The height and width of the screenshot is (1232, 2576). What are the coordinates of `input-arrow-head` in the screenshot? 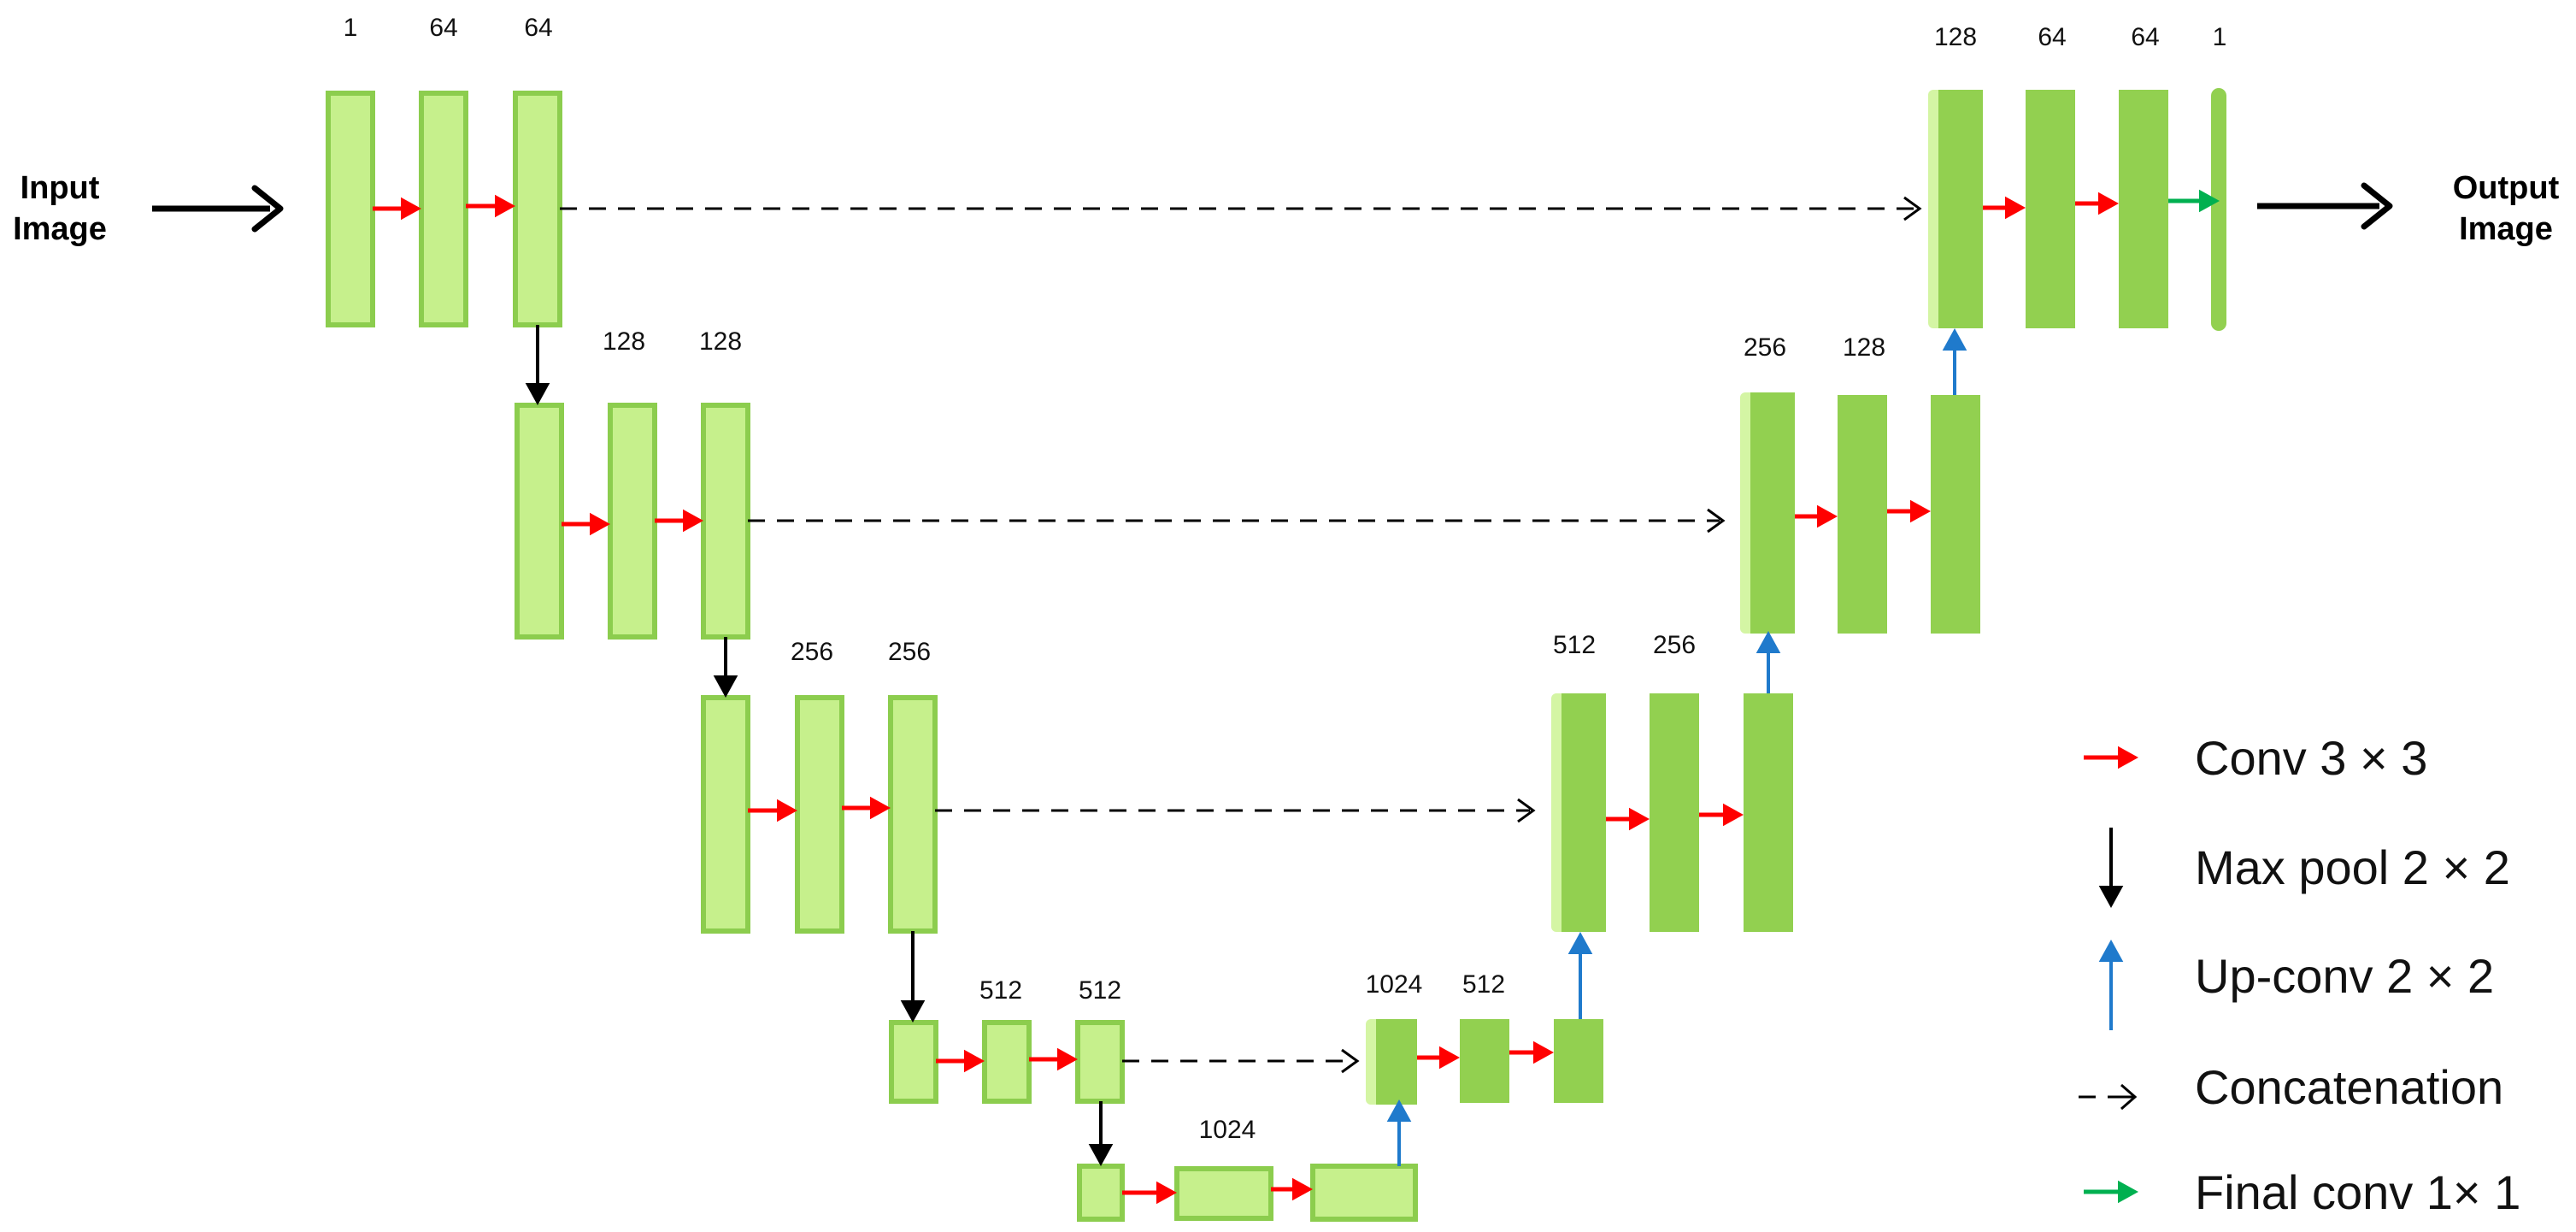 It's located at (267, 209).